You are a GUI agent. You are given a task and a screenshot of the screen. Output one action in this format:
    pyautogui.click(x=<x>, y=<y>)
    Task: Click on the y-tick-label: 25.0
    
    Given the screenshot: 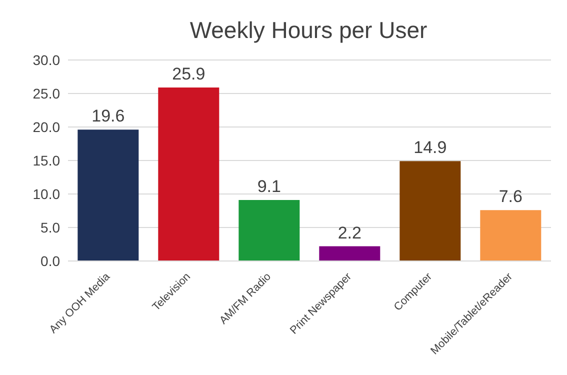 What is the action you would take?
    pyautogui.click(x=46, y=93)
    